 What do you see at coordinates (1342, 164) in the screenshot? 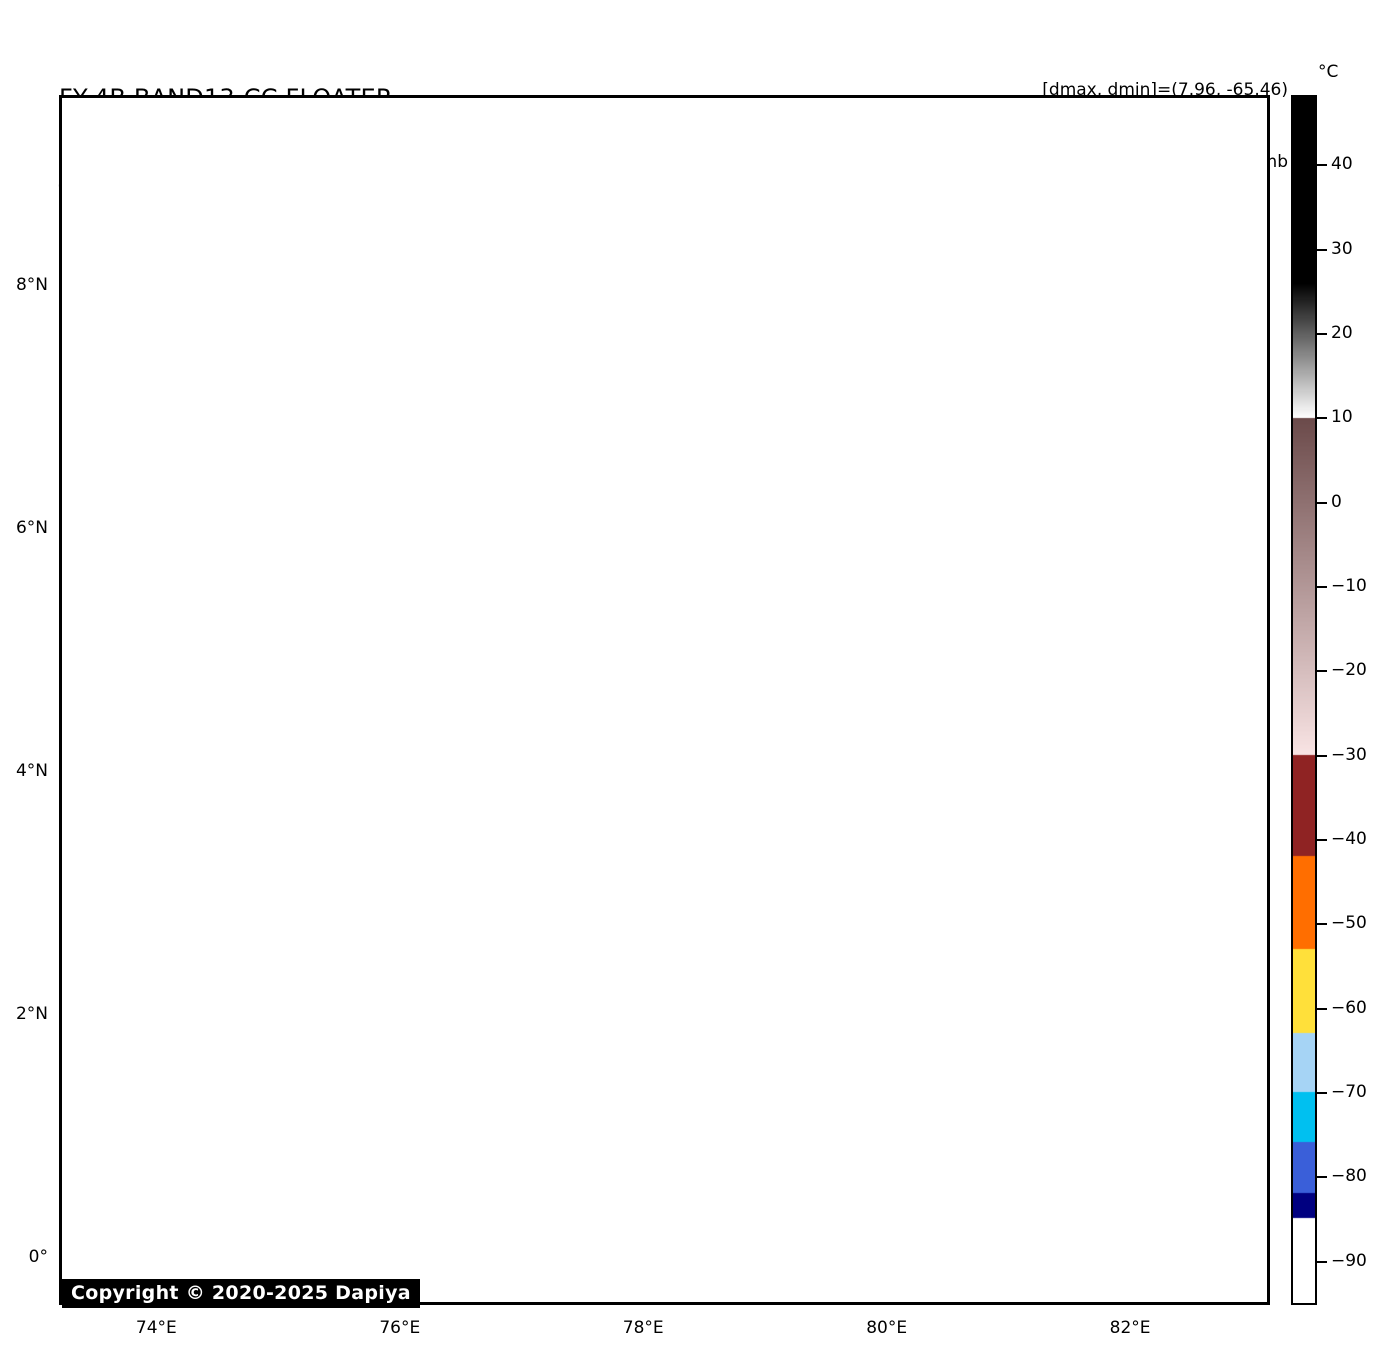
I see `colorbar-tick-label-0: 40` at bounding box center [1342, 164].